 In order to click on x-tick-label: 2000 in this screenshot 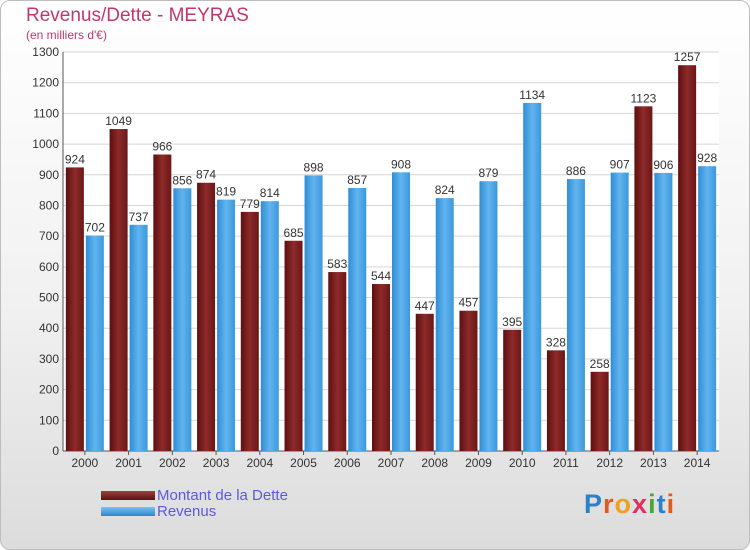, I will do `click(85, 463)`.